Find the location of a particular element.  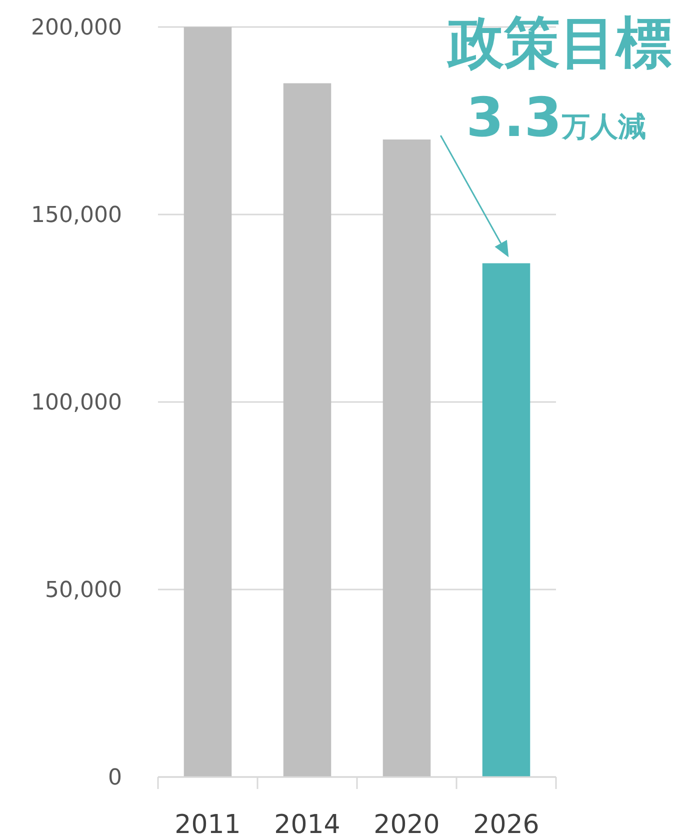

annotation: 3.3万人減 is located at coordinates (556, 117).